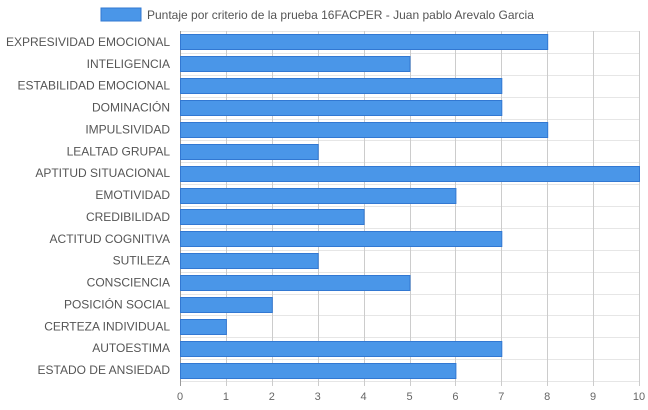 This screenshot has width=648, height=410. What do you see at coordinates (128, 283) in the screenshot?
I see `category-label: CONSCIENCIA` at bounding box center [128, 283].